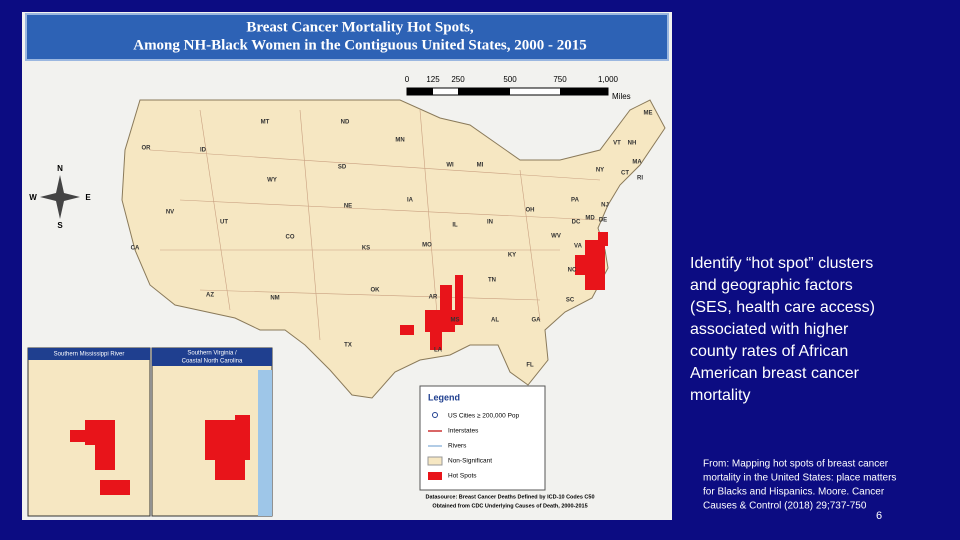 This screenshot has height=540, width=960. I want to click on state-label: NM, so click(274, 299).